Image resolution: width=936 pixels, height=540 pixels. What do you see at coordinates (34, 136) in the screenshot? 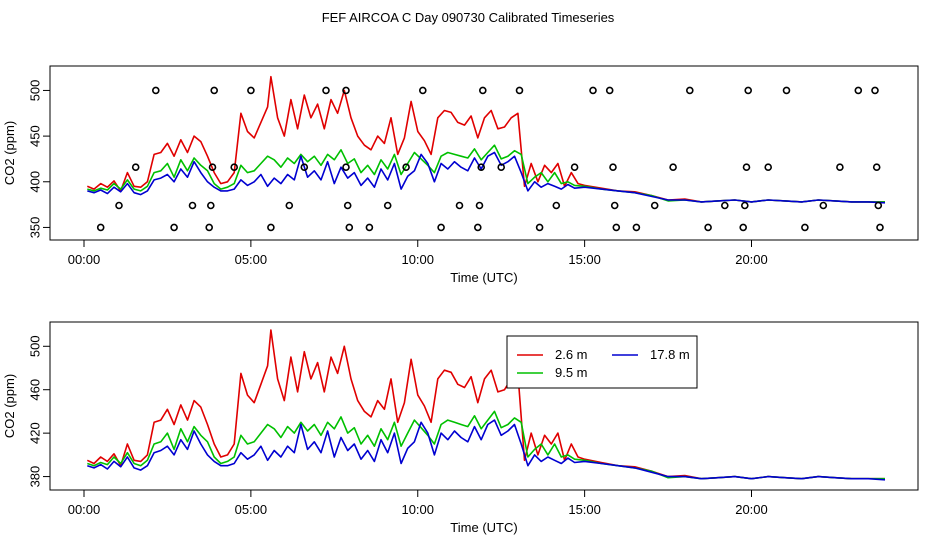
I see `y-tick-label: 450` at bounding box center [34, 136].